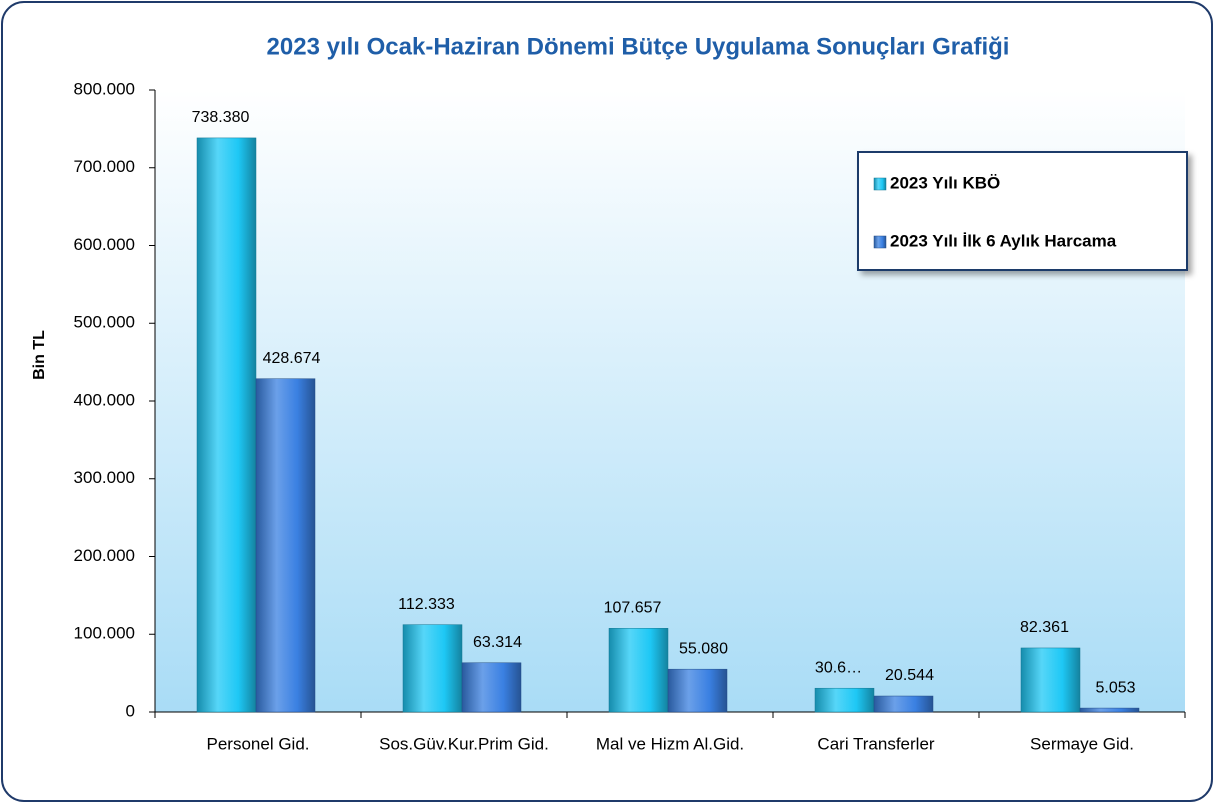 The height and width of the screenshot is (803, 1214). Describe the element at coordinates (703, 648) in the screenshot. I see `value-label: 55.080` at that location.